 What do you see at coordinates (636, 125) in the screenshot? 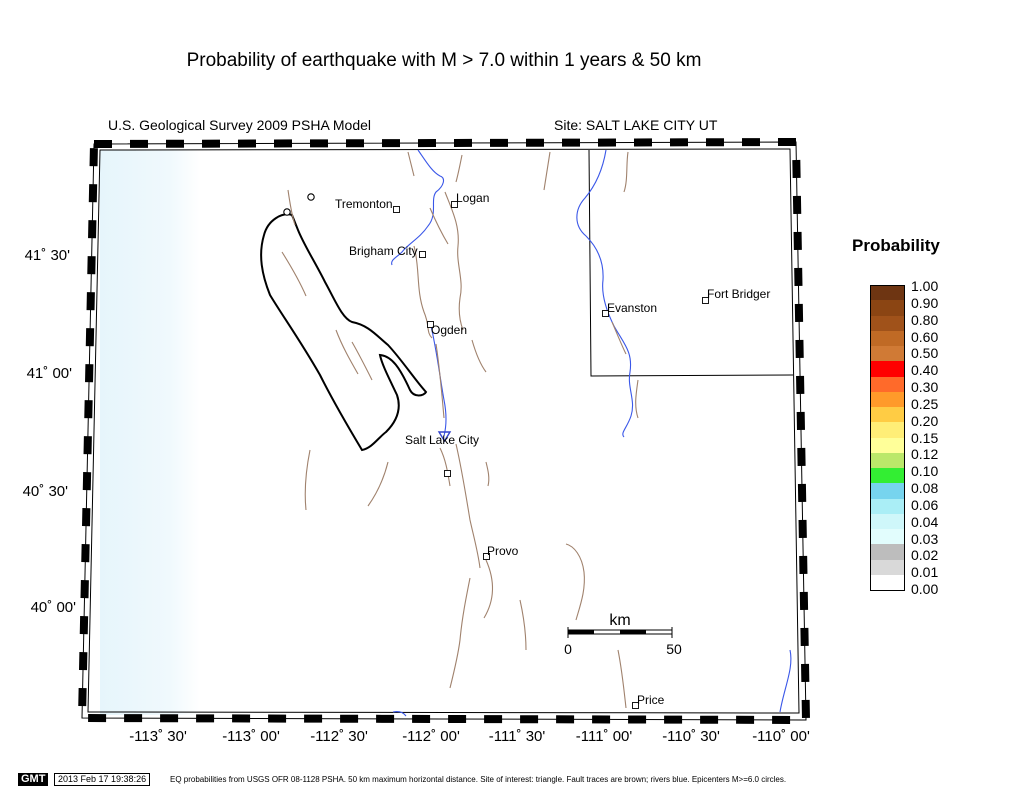
I see `site-label: Site: SALT LAKE CITY UT` at bounding box center [636, 125].